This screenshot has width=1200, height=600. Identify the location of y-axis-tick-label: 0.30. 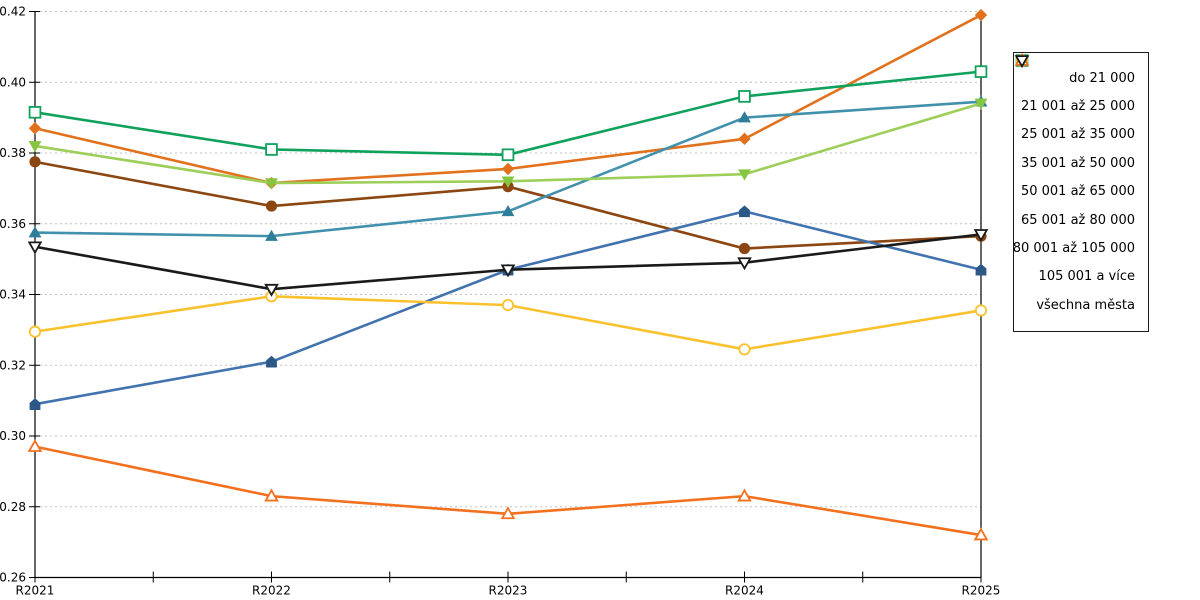
(13, 436).